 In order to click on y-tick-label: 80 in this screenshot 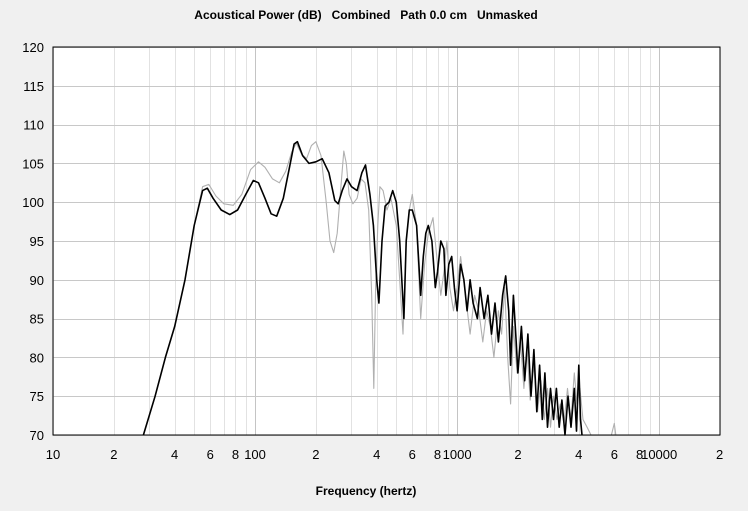, I will do `click(37, 357)`.